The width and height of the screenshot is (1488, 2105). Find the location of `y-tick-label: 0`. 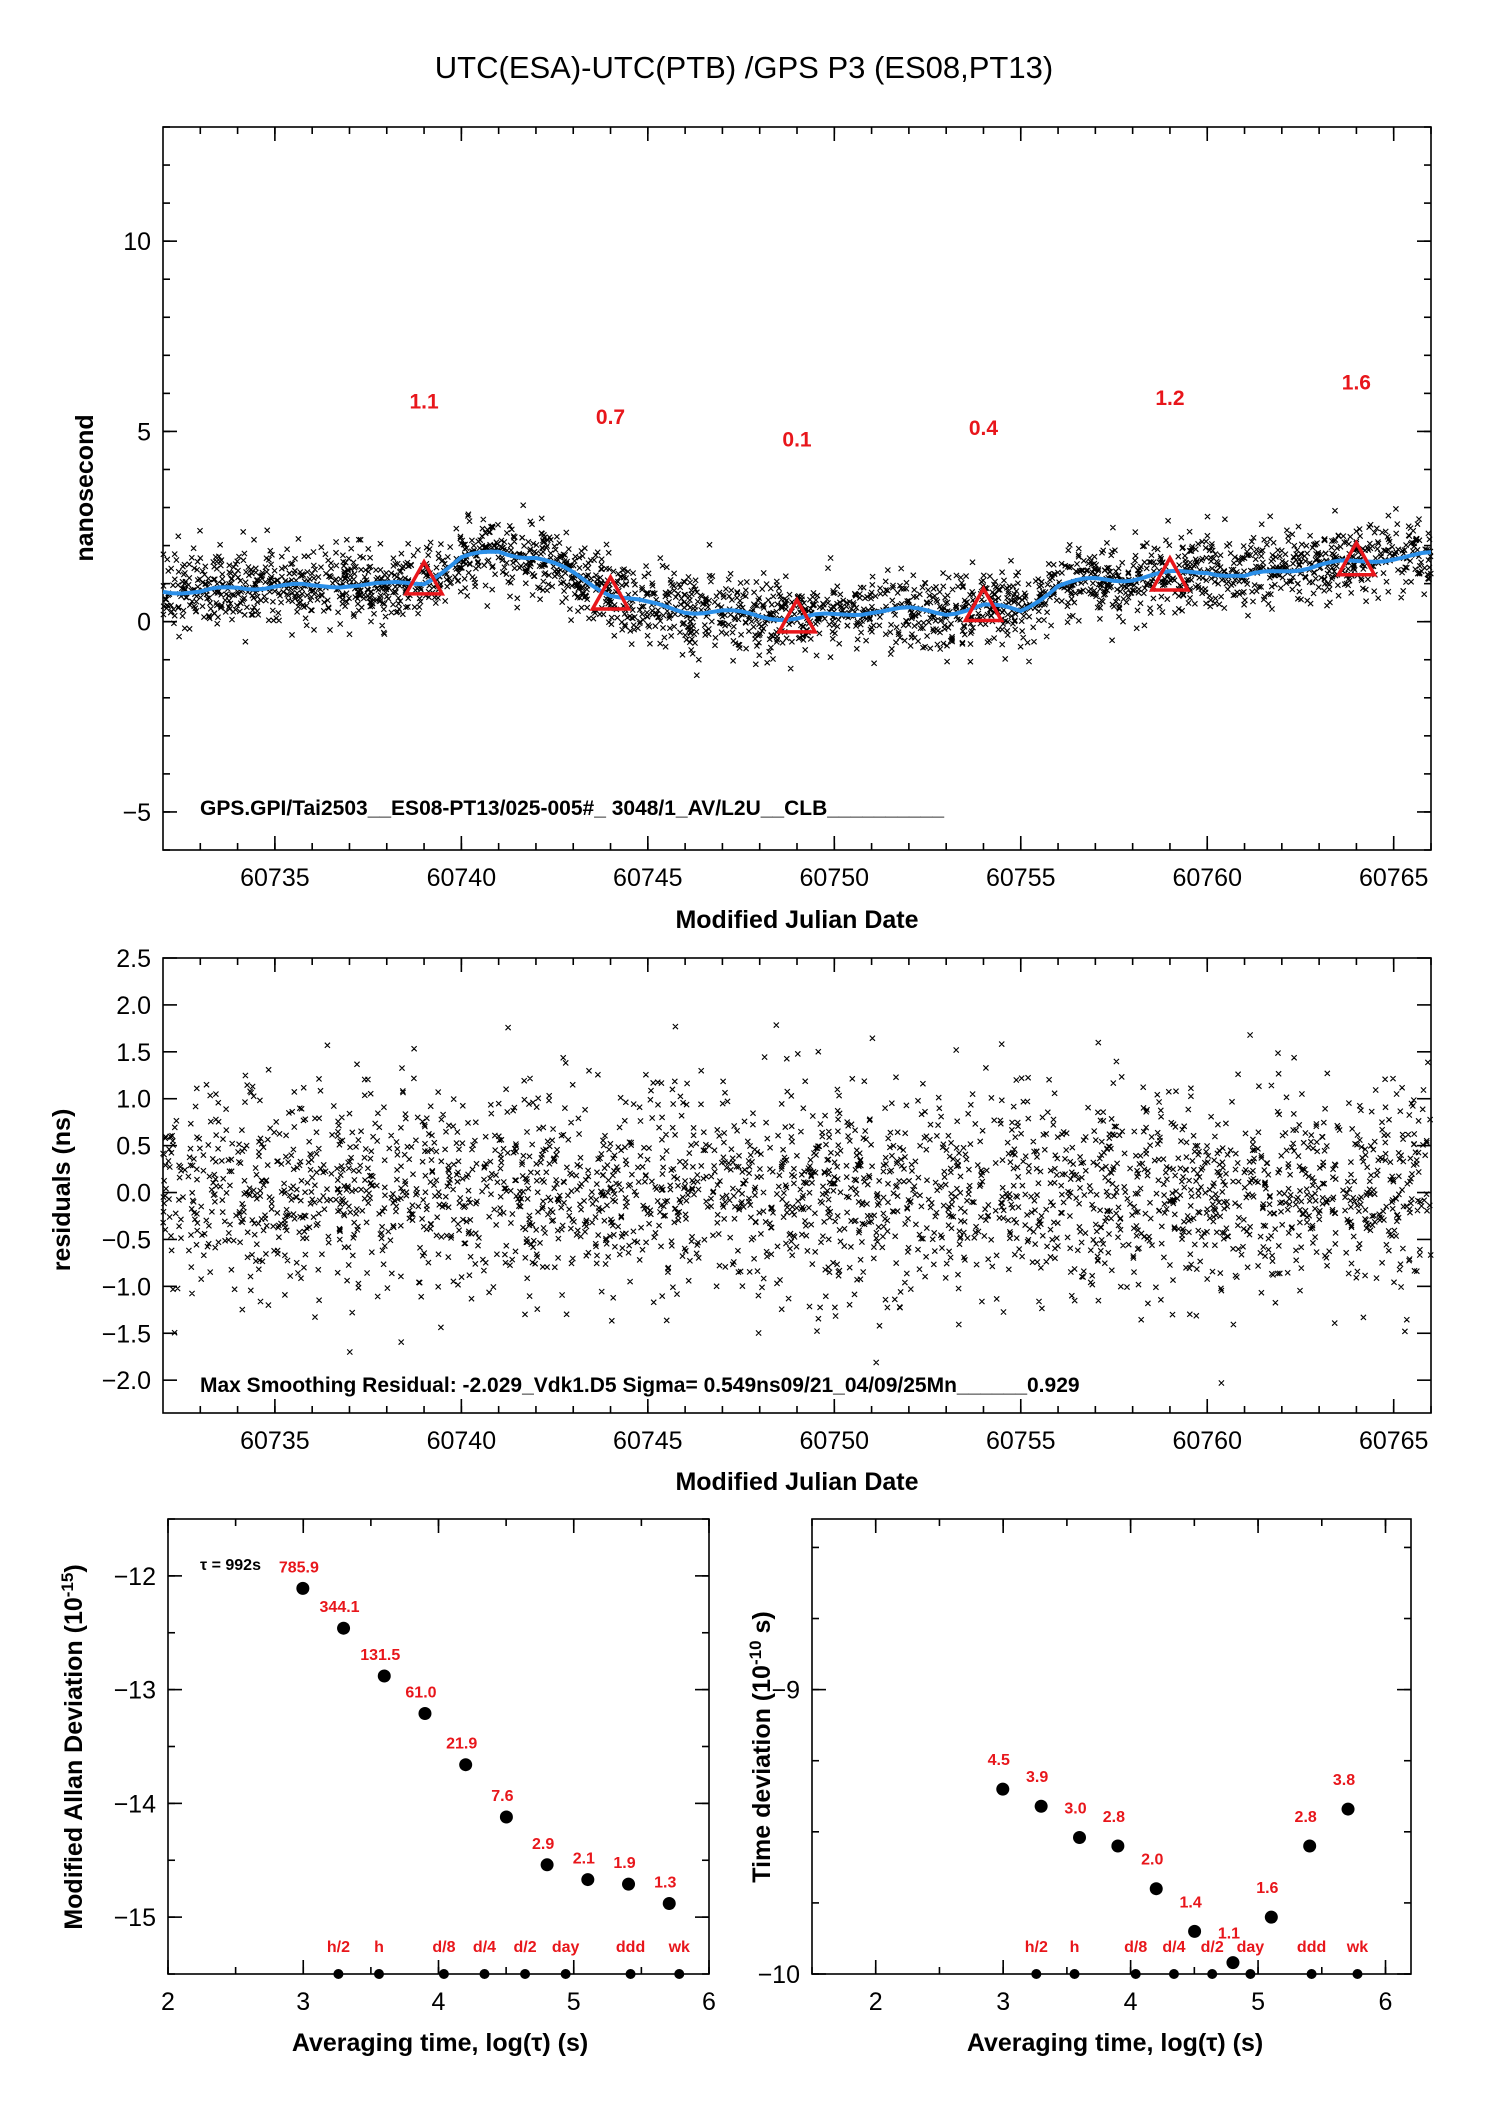

y-tick-label: 0 is located at coordinates (144, 623).